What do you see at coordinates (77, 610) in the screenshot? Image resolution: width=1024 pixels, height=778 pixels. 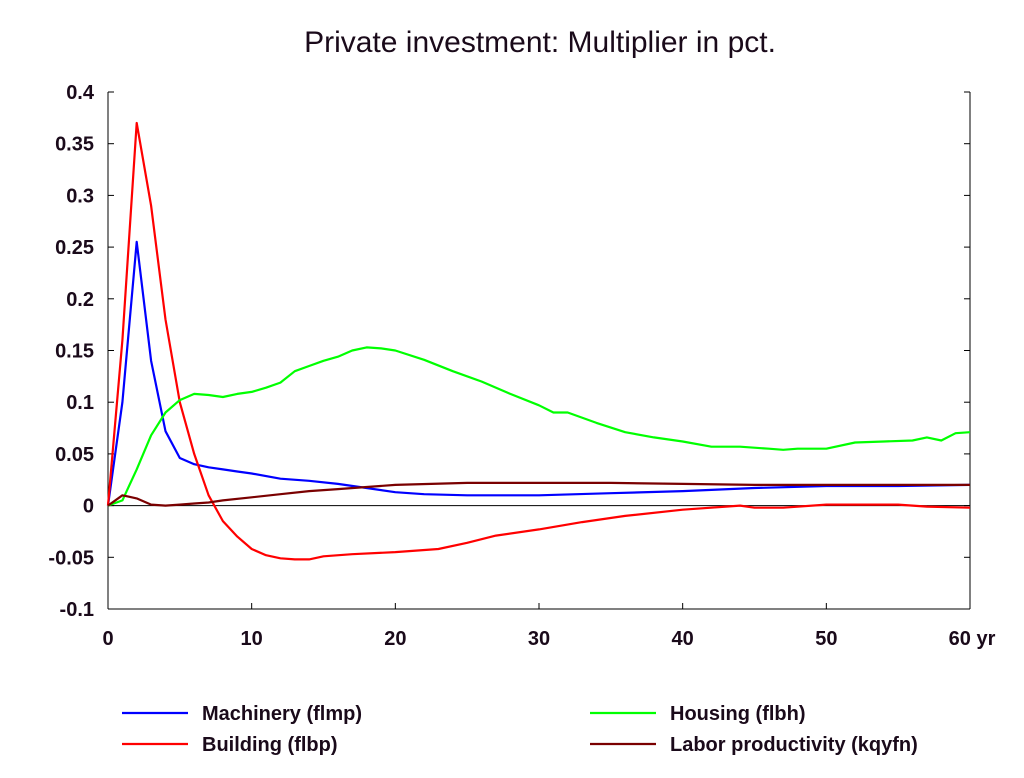 I see `y-tick-label: -0.1` at bounding box center [77, 610].